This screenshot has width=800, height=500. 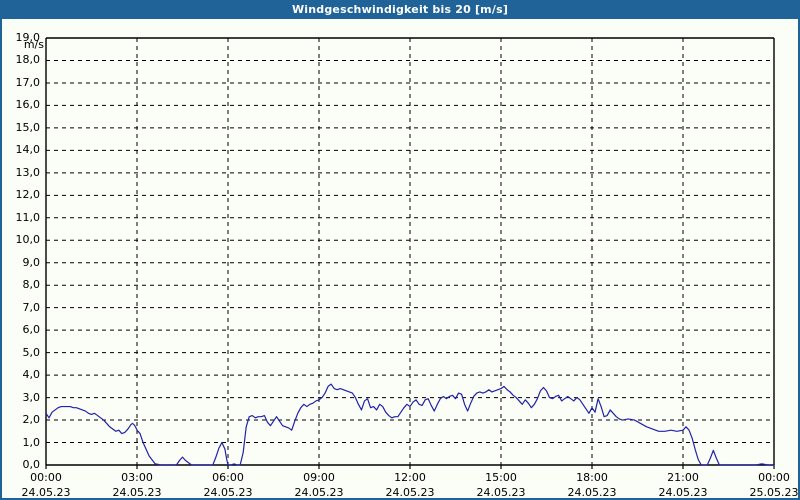 What do you see at coordinates (228, 477) in the screenshot?
I see `x-axis-time-label: 06:00` at bounding box center [228, 477].